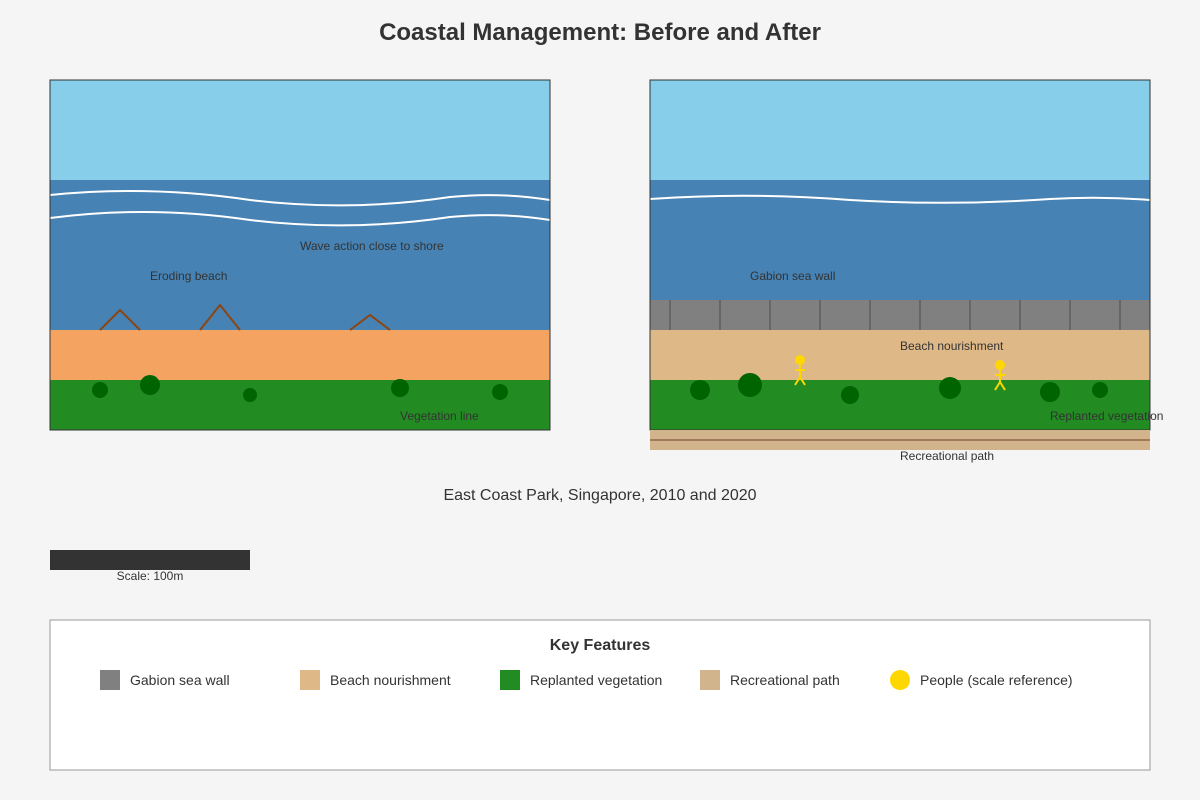 The height and width of the screenshot is (800, 1200). I want to click on before-eroding-sand, so click(300, 355).